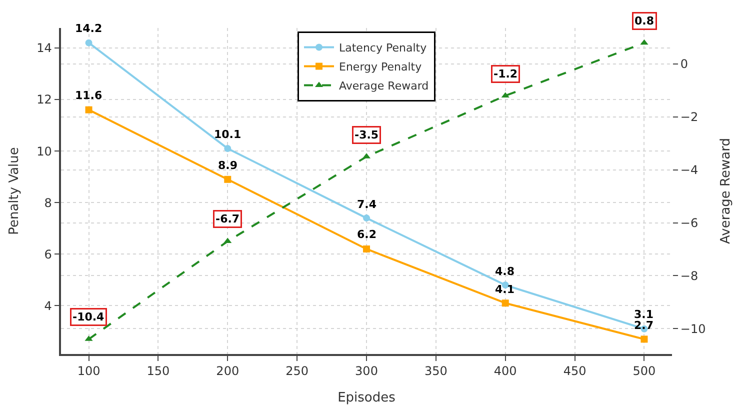  What do you see at coordinates (384, 86) in the screenshot?
I see `legend-label: Average Reward` at bounding box center [384, 86].